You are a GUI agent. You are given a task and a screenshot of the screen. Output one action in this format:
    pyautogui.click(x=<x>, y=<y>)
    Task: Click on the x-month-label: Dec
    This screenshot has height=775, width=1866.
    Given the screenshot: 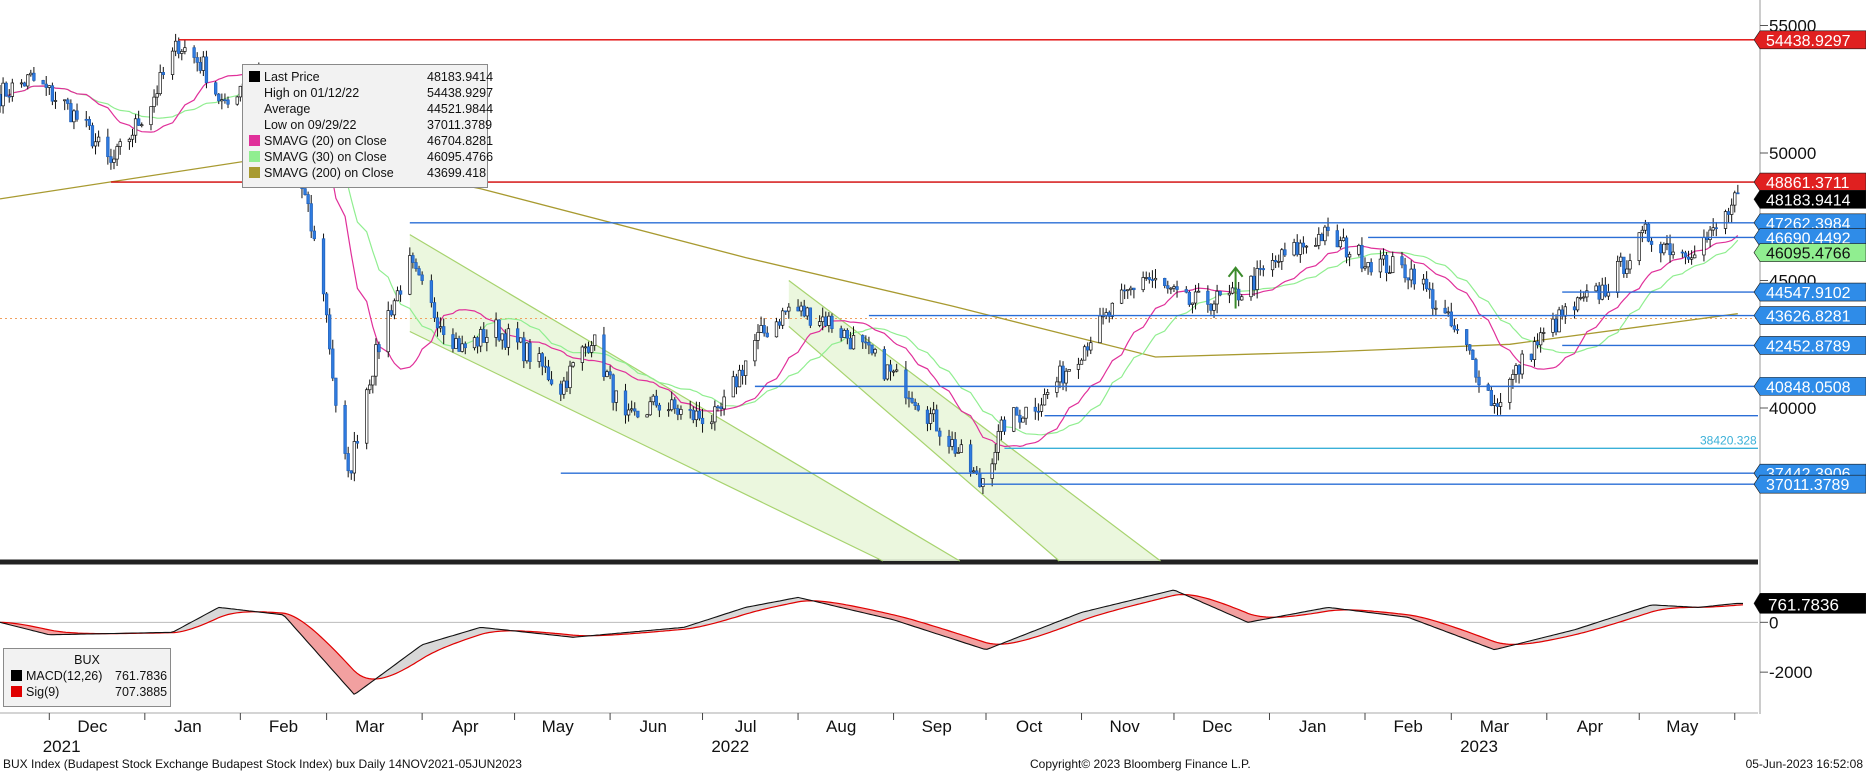 What is the action you would take?
    pyautogui.click(x=92, y=726)
    